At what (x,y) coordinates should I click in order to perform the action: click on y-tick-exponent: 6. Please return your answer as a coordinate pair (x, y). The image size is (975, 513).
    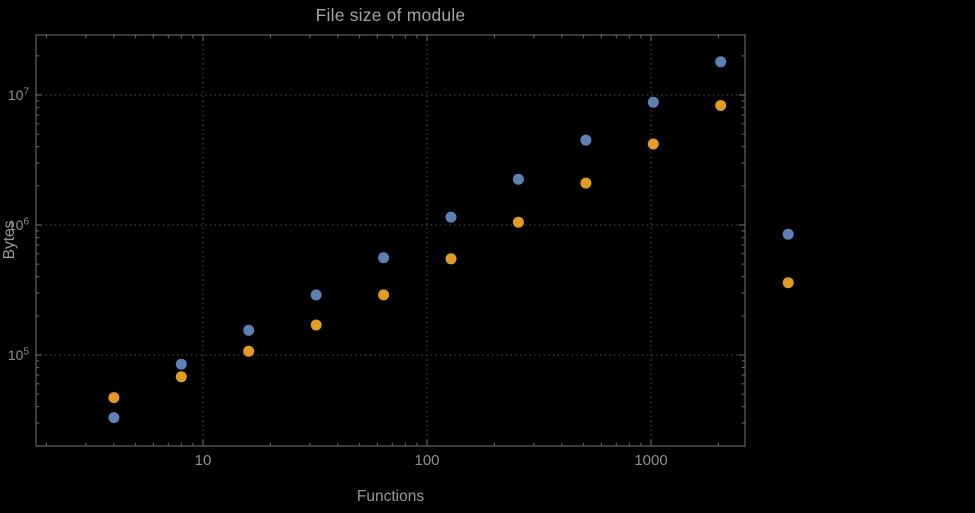
    Looking at the image, I should click on (26, 222).